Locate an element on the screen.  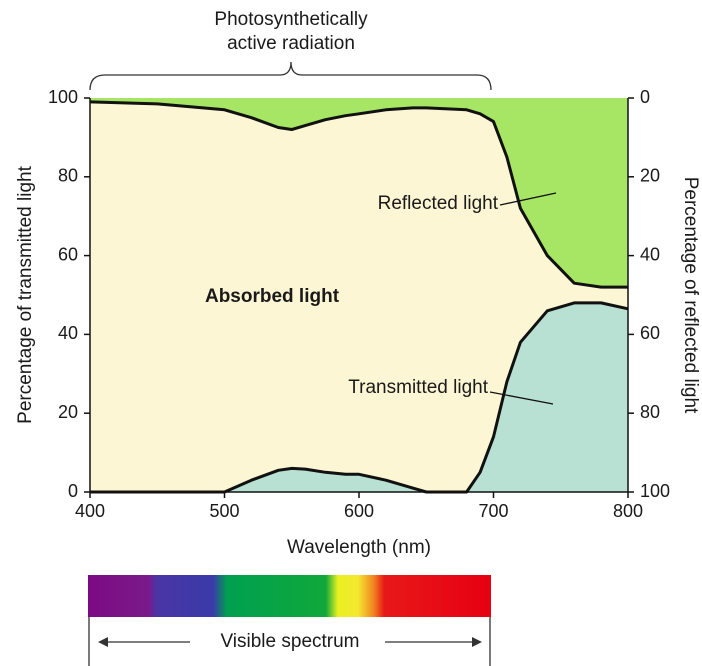
y2-tick-label: 40 is located at coordinates (650, 254).